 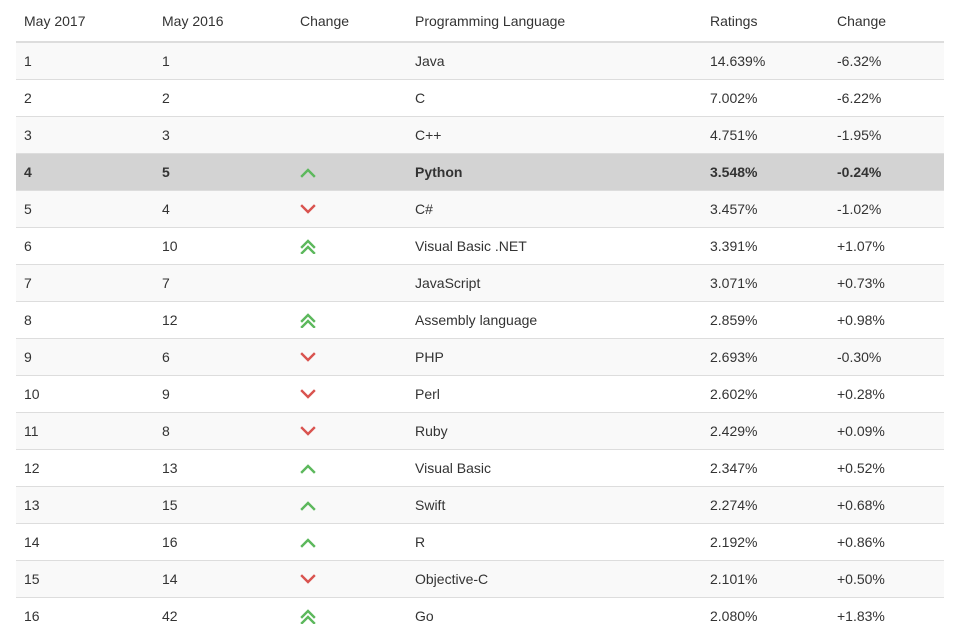 What do you see at coordinates (554, 393) in the screenshot?
I see `language-cell: Perl` at bounding box center [554, 393].